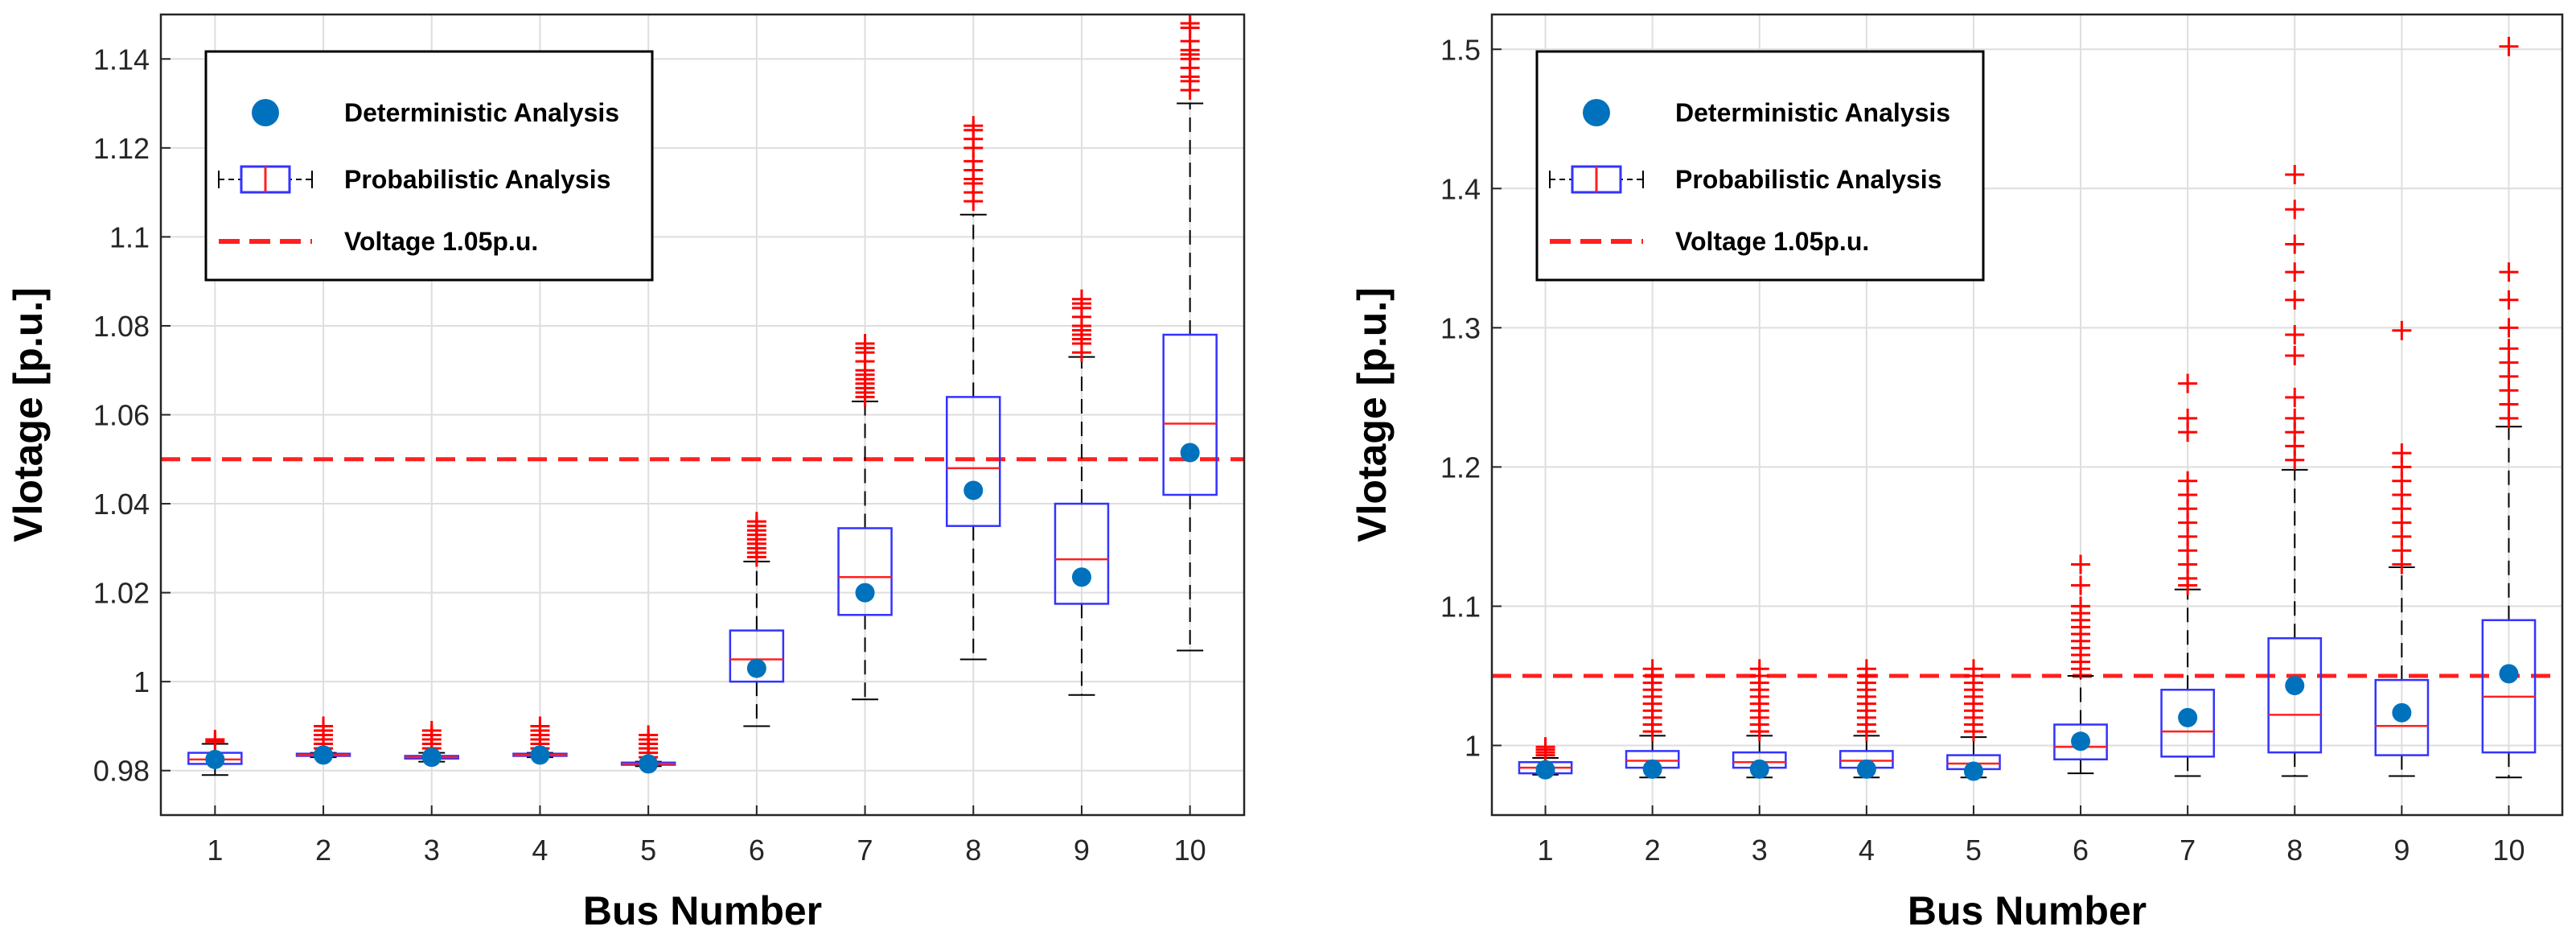  What do you see at coordinates (1460, 188) in the screenshot?
I see `y-tick-label: 1.4` at bounding box center [1460, 188].